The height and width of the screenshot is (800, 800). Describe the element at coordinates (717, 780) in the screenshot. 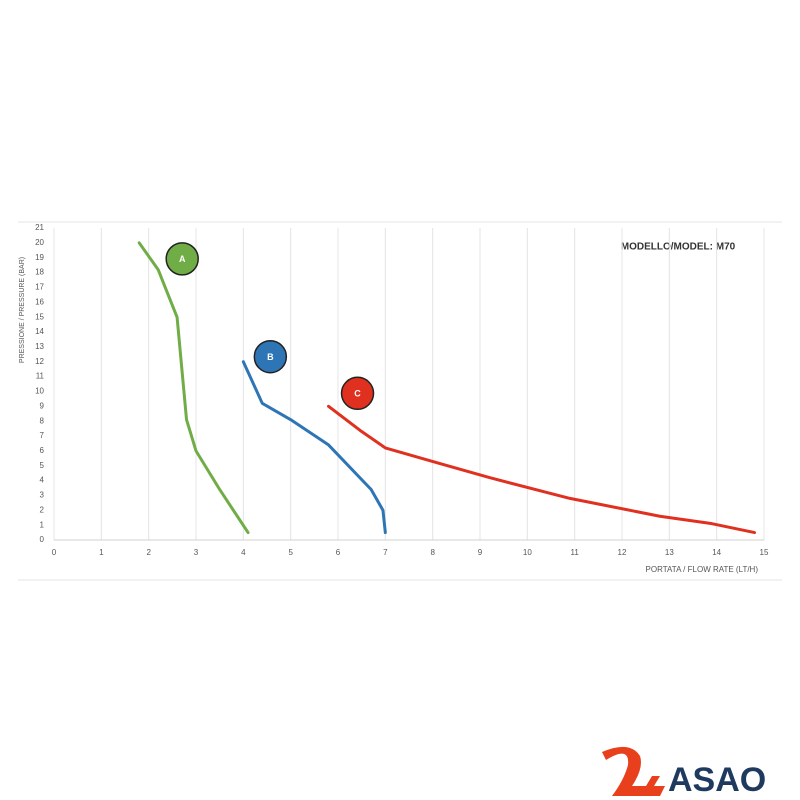

I see `brand-name: ASAO` at that location.